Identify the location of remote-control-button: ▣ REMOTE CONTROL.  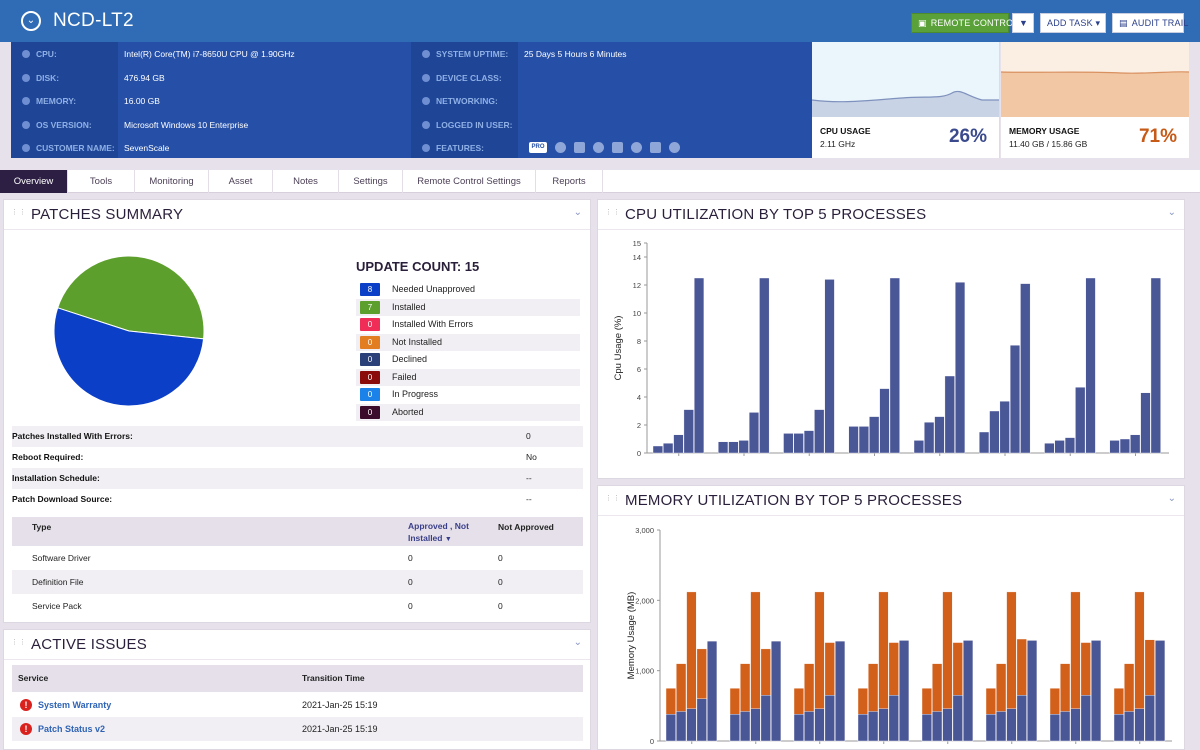
(964, 23).